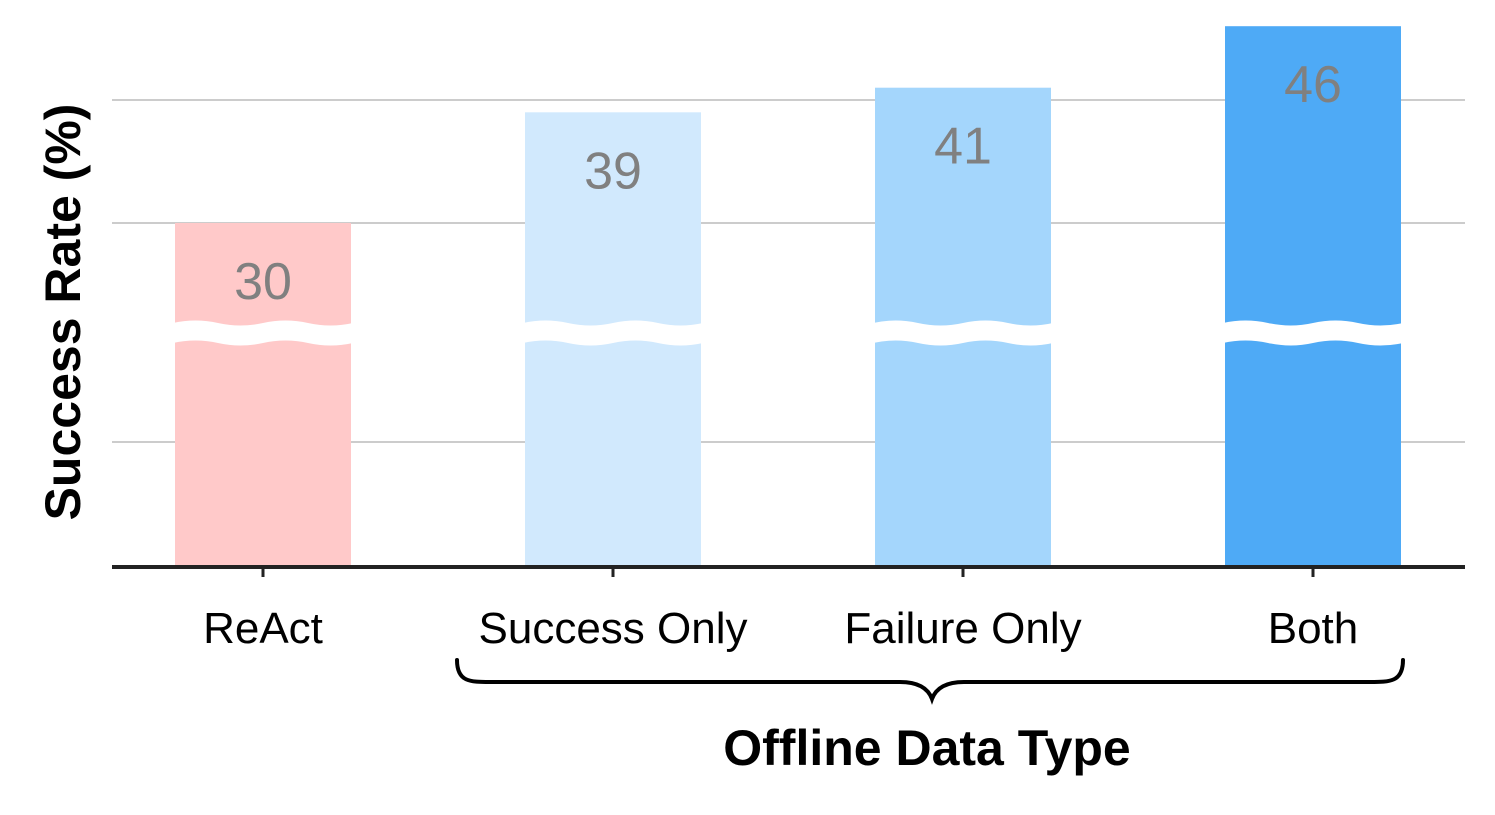 This screenshot has width=1495, height=815. What do you see at coordinates (613, 628) in the screenshot?
I see `x-tick-label: Success Only` at bounding box center [613, 628].